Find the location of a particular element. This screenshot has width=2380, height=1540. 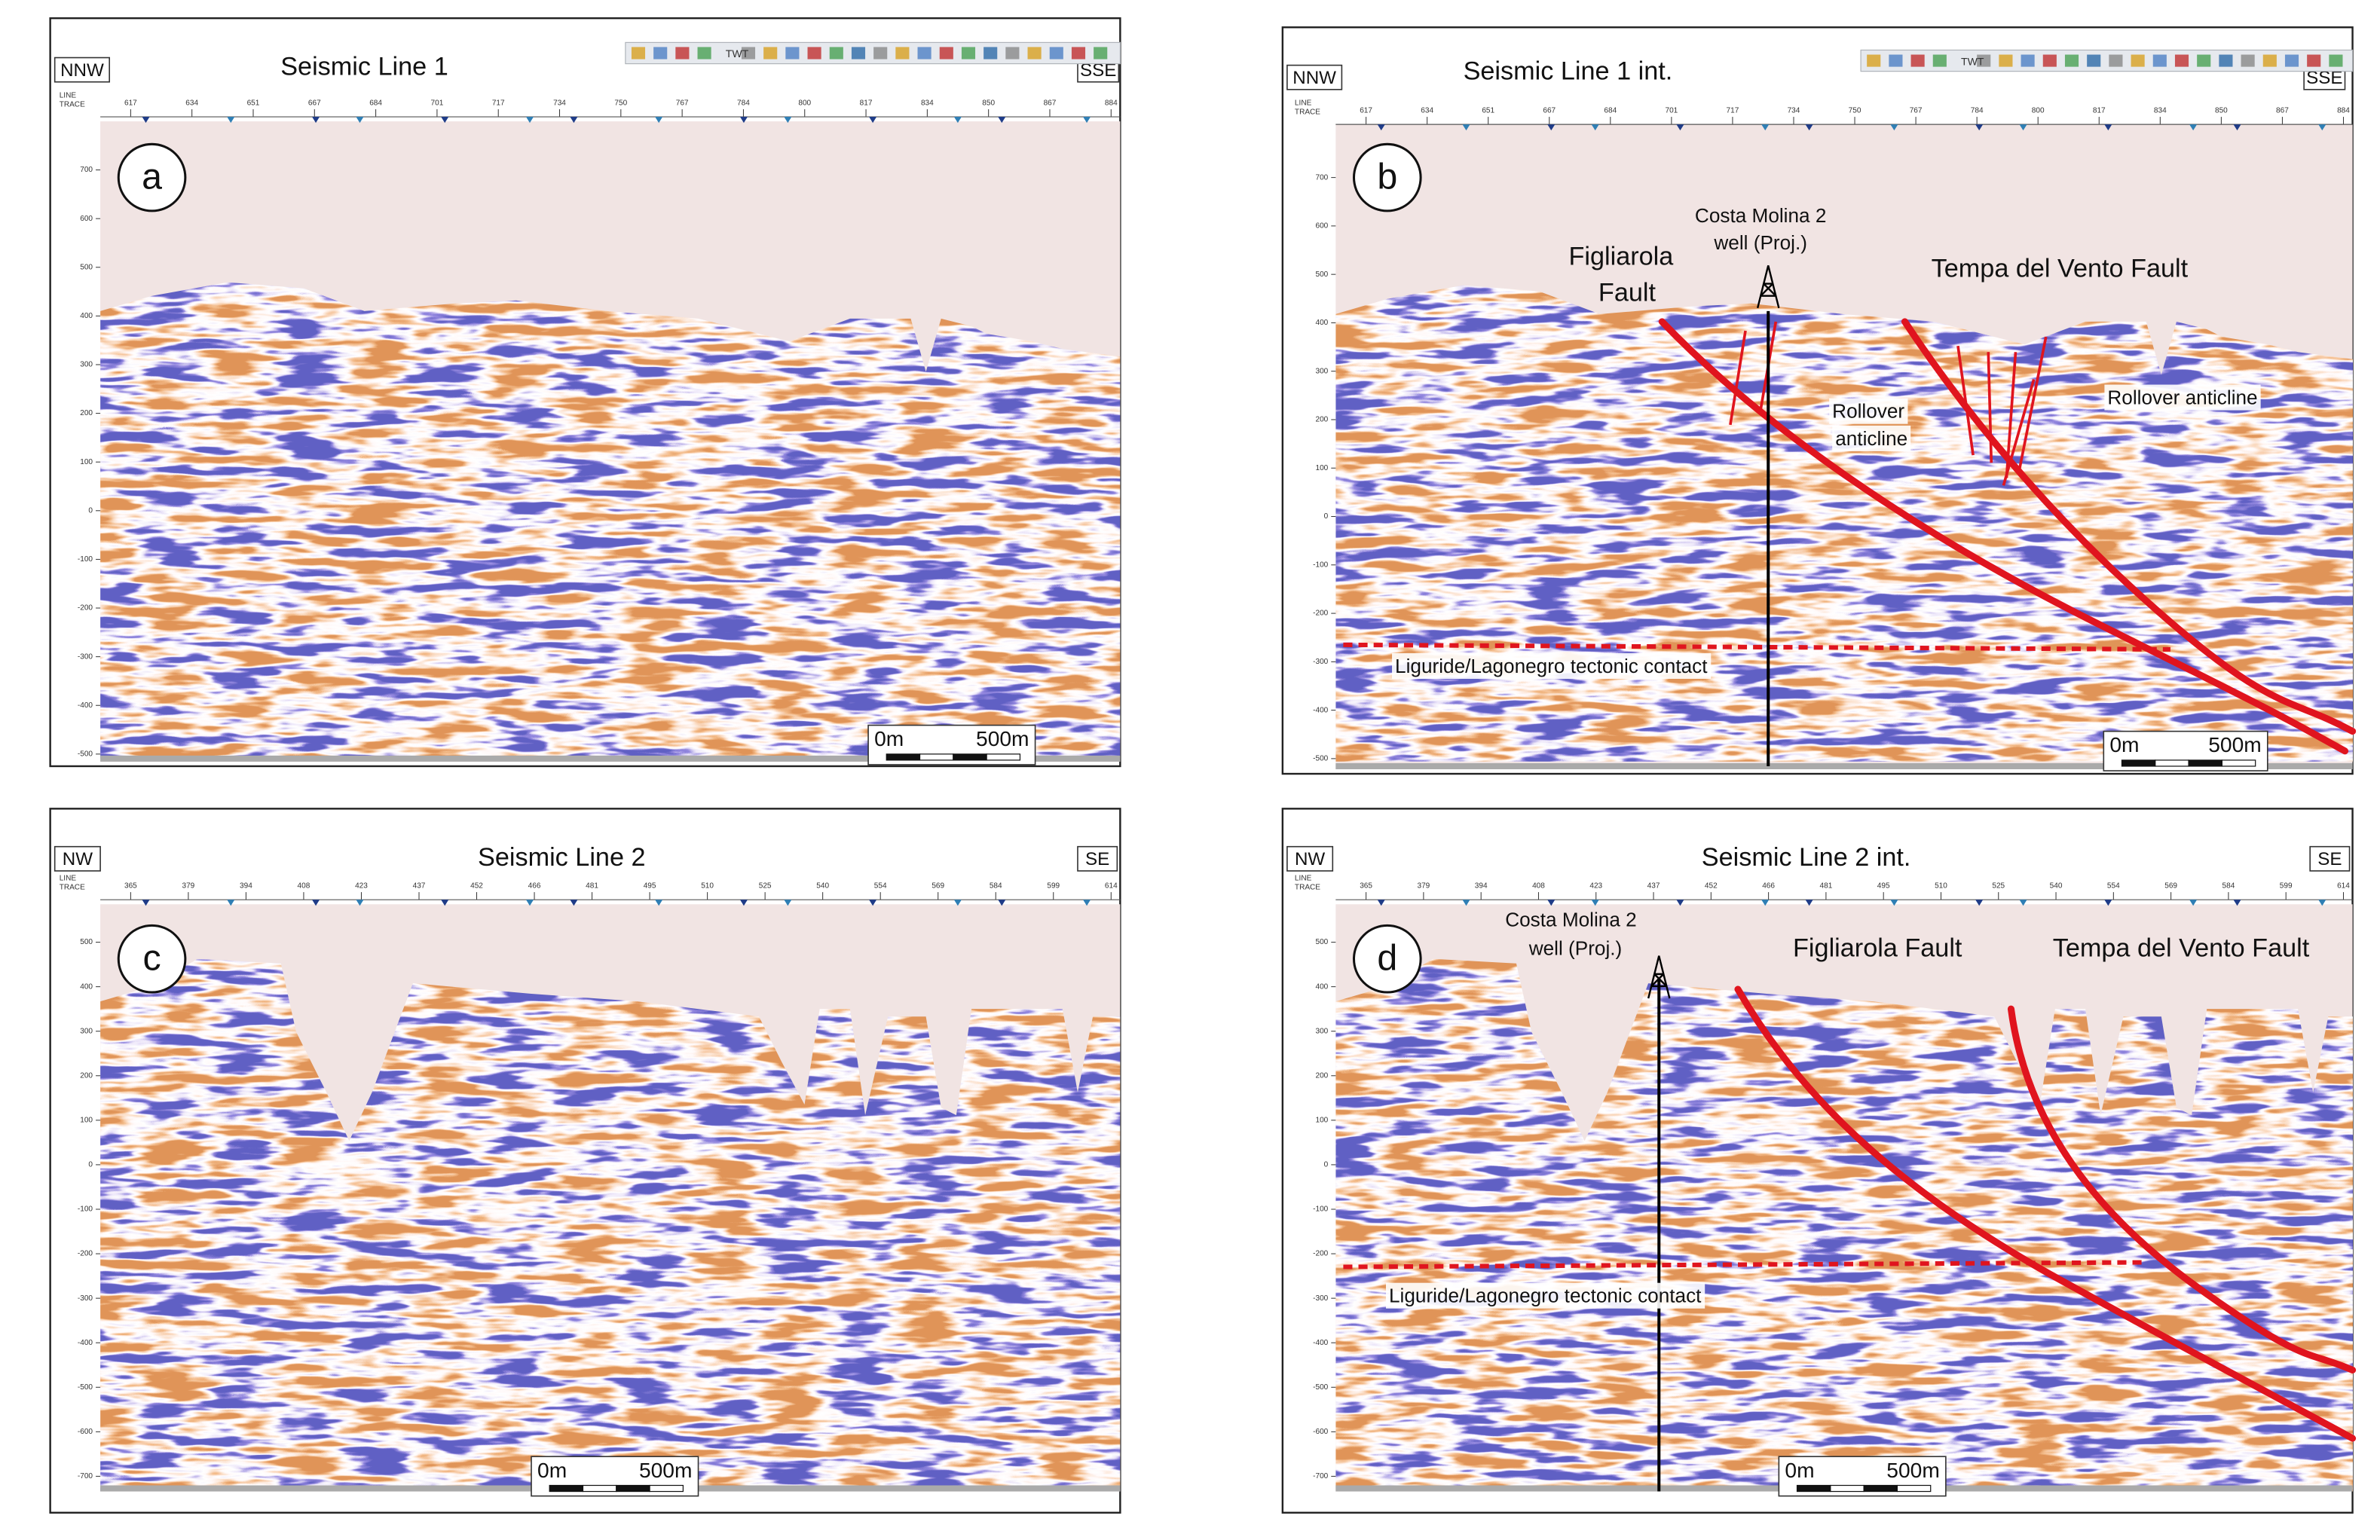

trace-label: 394 is located at coordinates (1481, 887).